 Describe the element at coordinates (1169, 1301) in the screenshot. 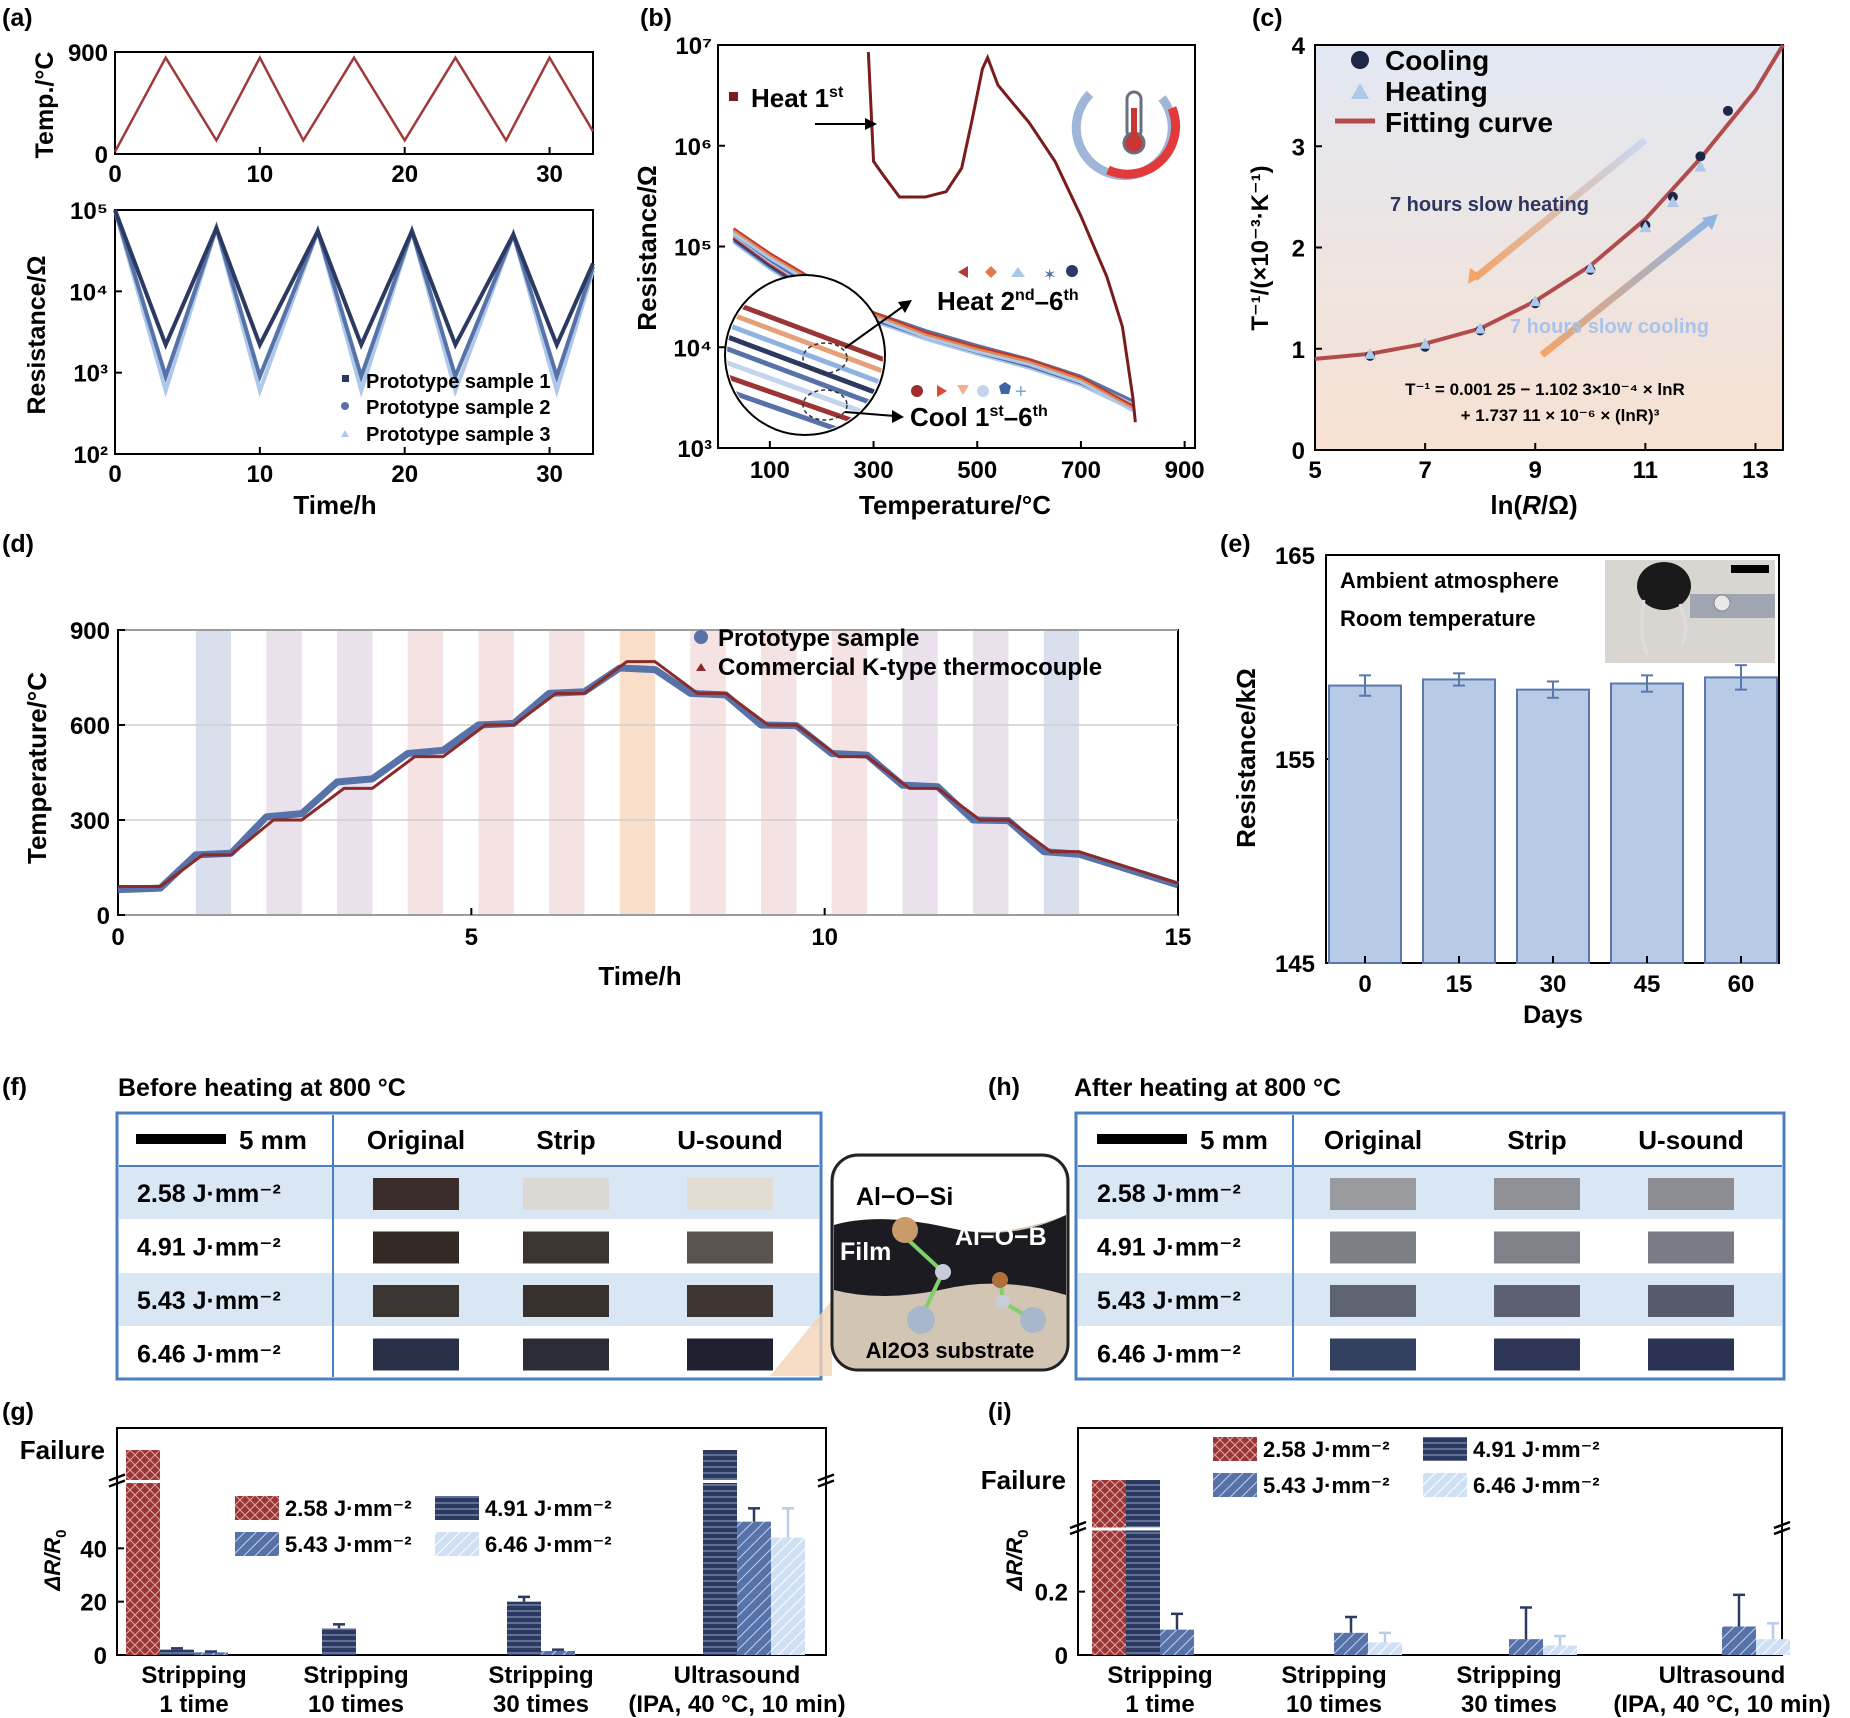

I see `table-row-label-h: 5.43 J·mm⁻²` at that location.